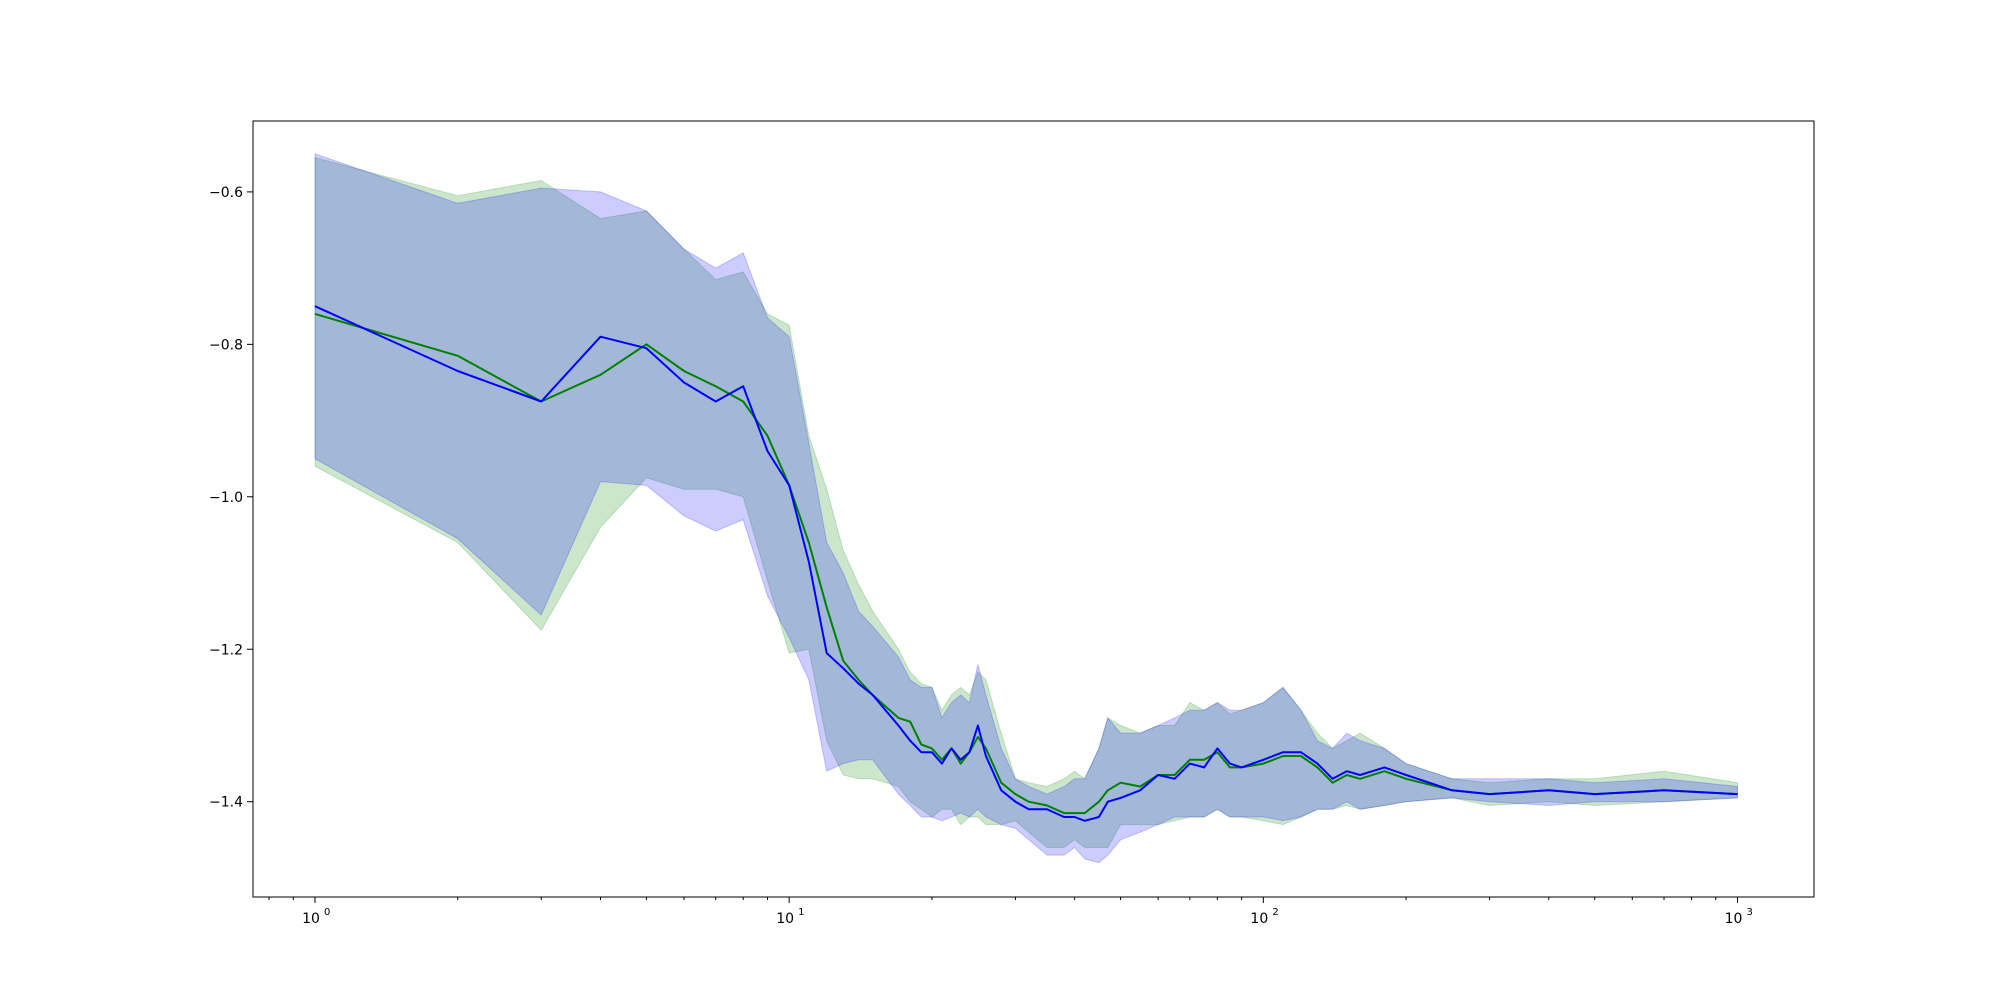 The width and height of the screenshot is (2000, 1000). I want to click on y-tick-label: −0.6, so click(226, 193).